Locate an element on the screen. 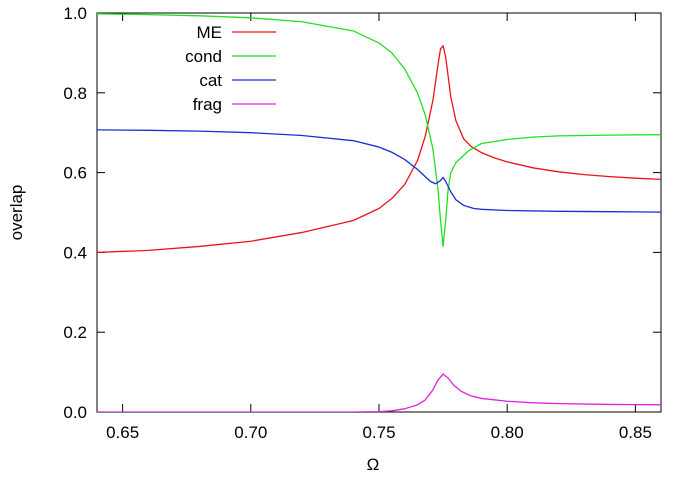 Image resolution: width=688 pixels, height=477 pixels. series-line-frag is located at coordinates (379, 392).